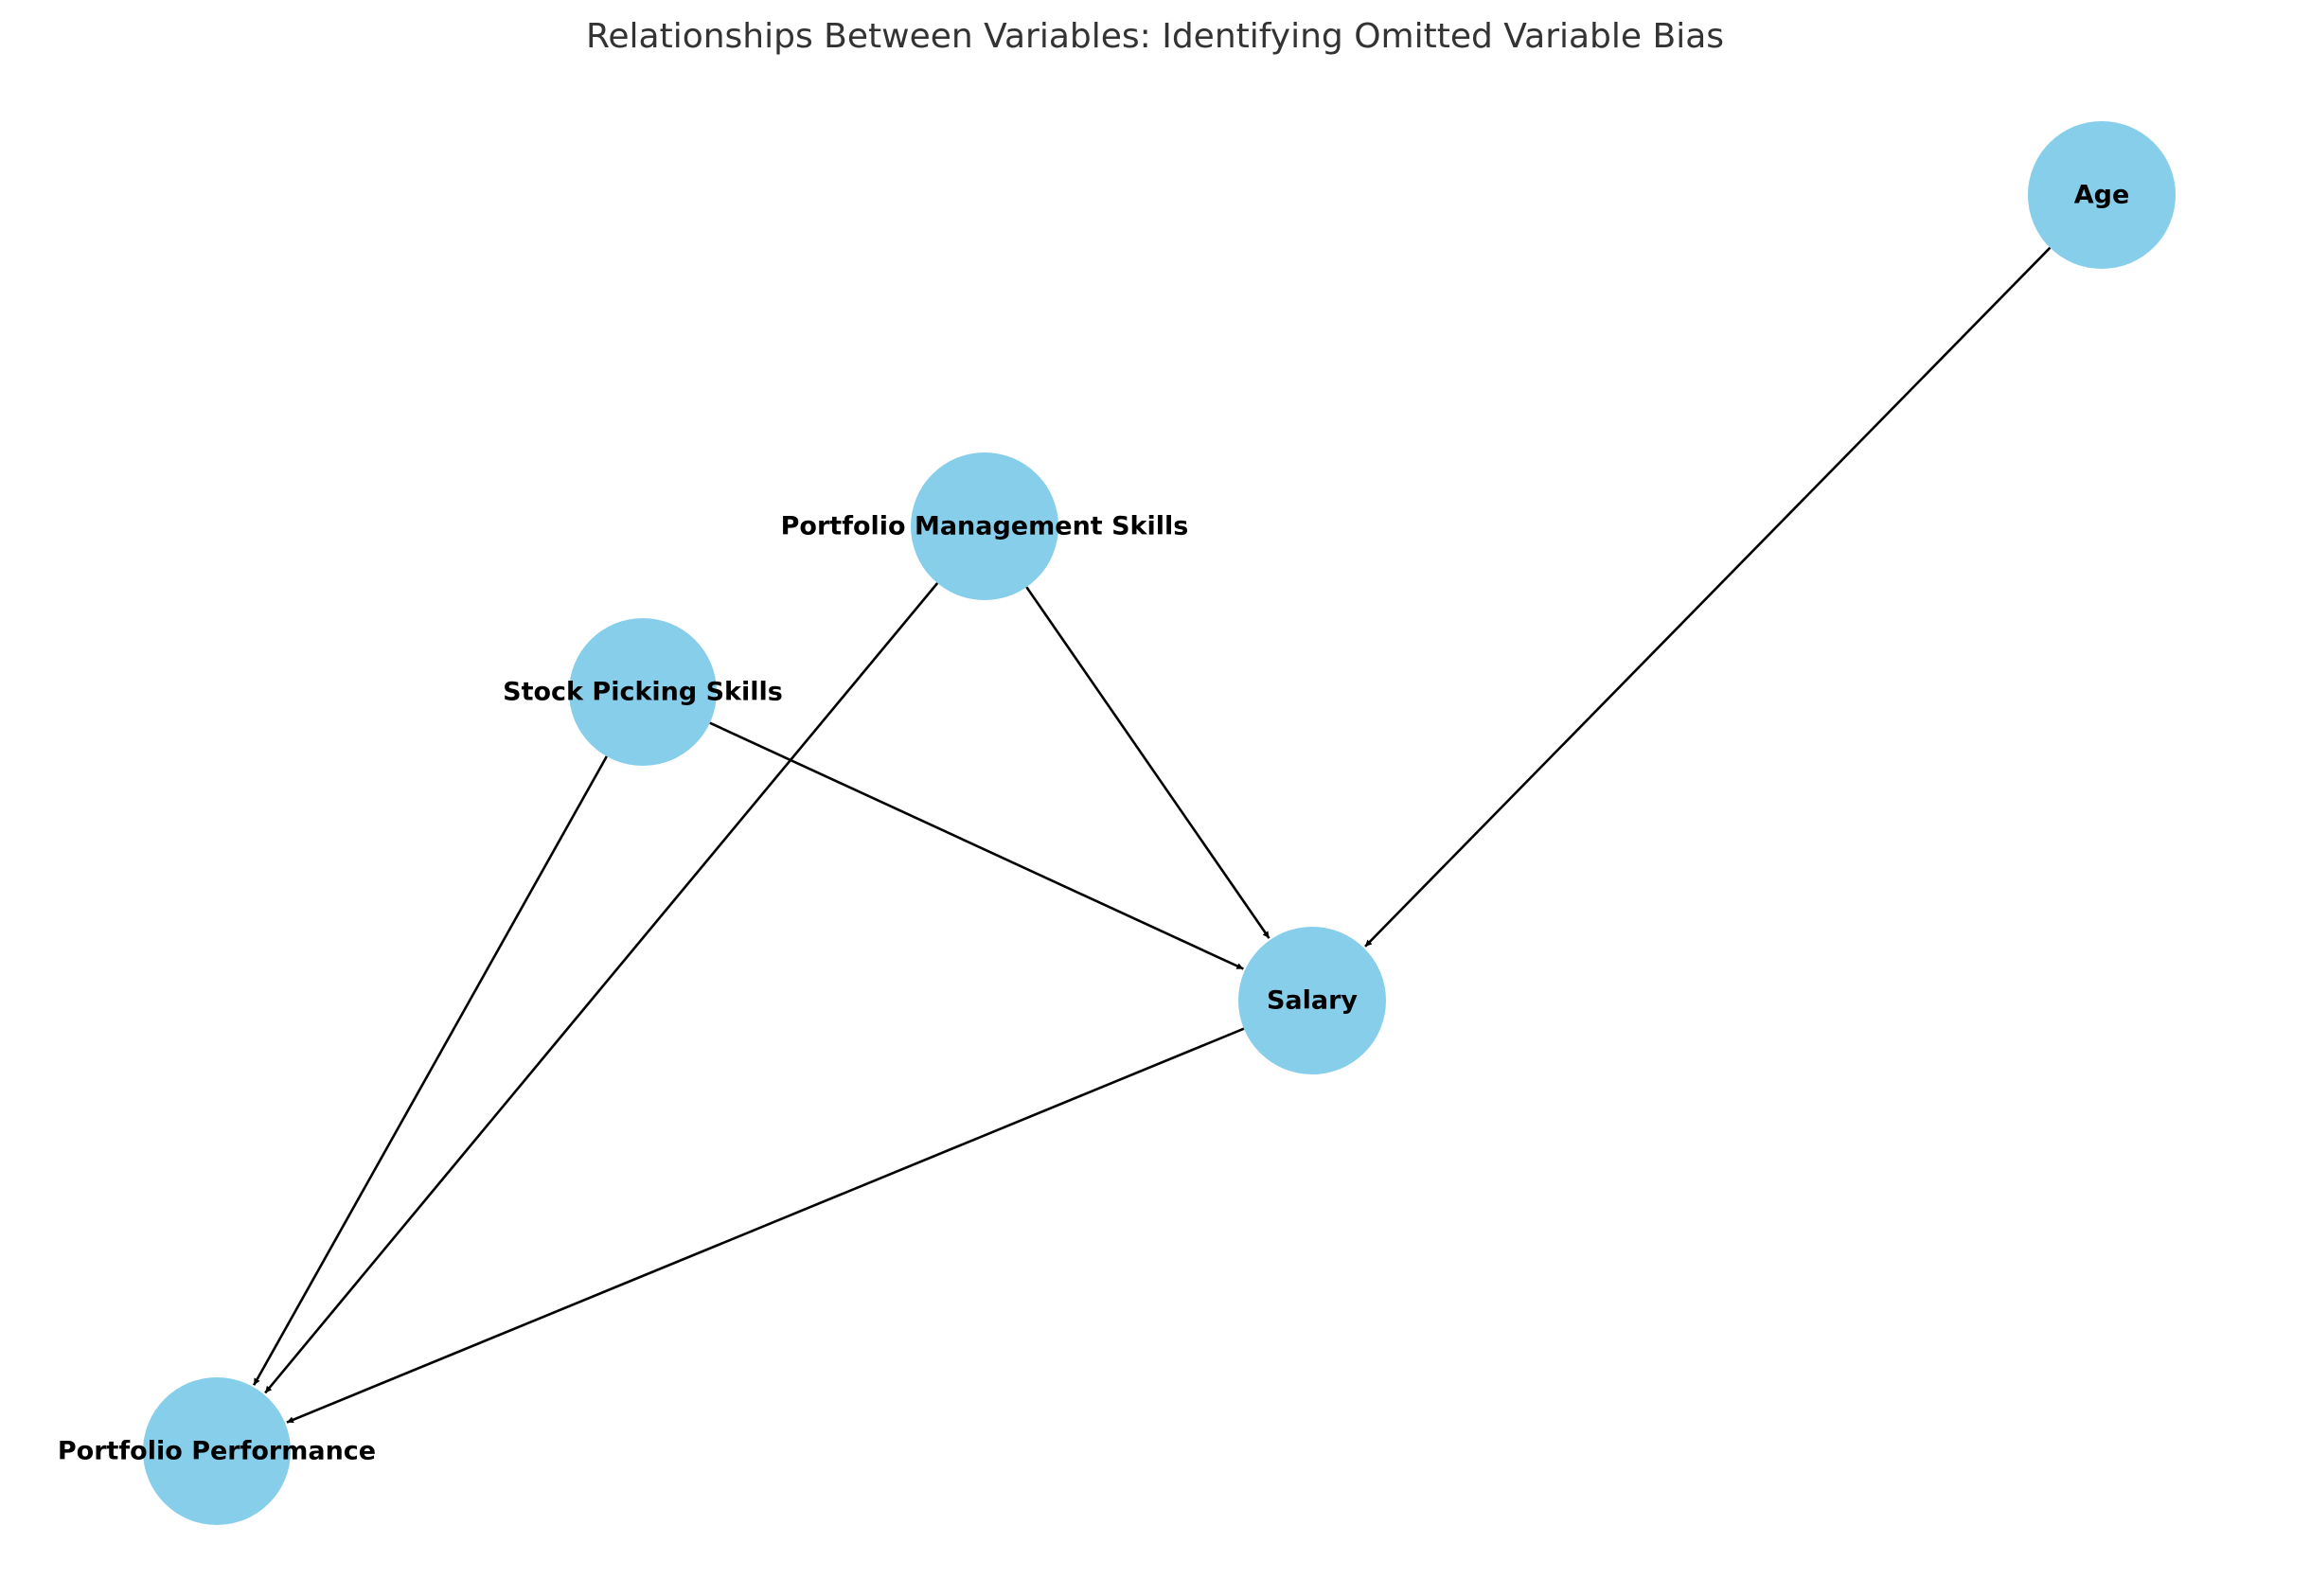  I want to click on node-label-age: Age, so click(2102, 195).